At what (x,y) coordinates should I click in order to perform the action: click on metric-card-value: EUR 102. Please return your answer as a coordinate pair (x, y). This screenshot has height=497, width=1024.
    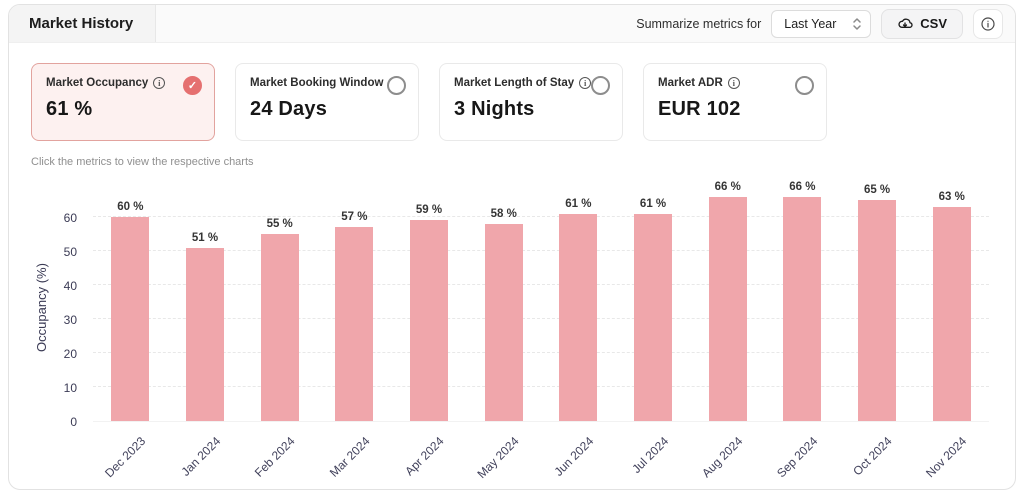
    Looking at the image, I should click on (699, 109).